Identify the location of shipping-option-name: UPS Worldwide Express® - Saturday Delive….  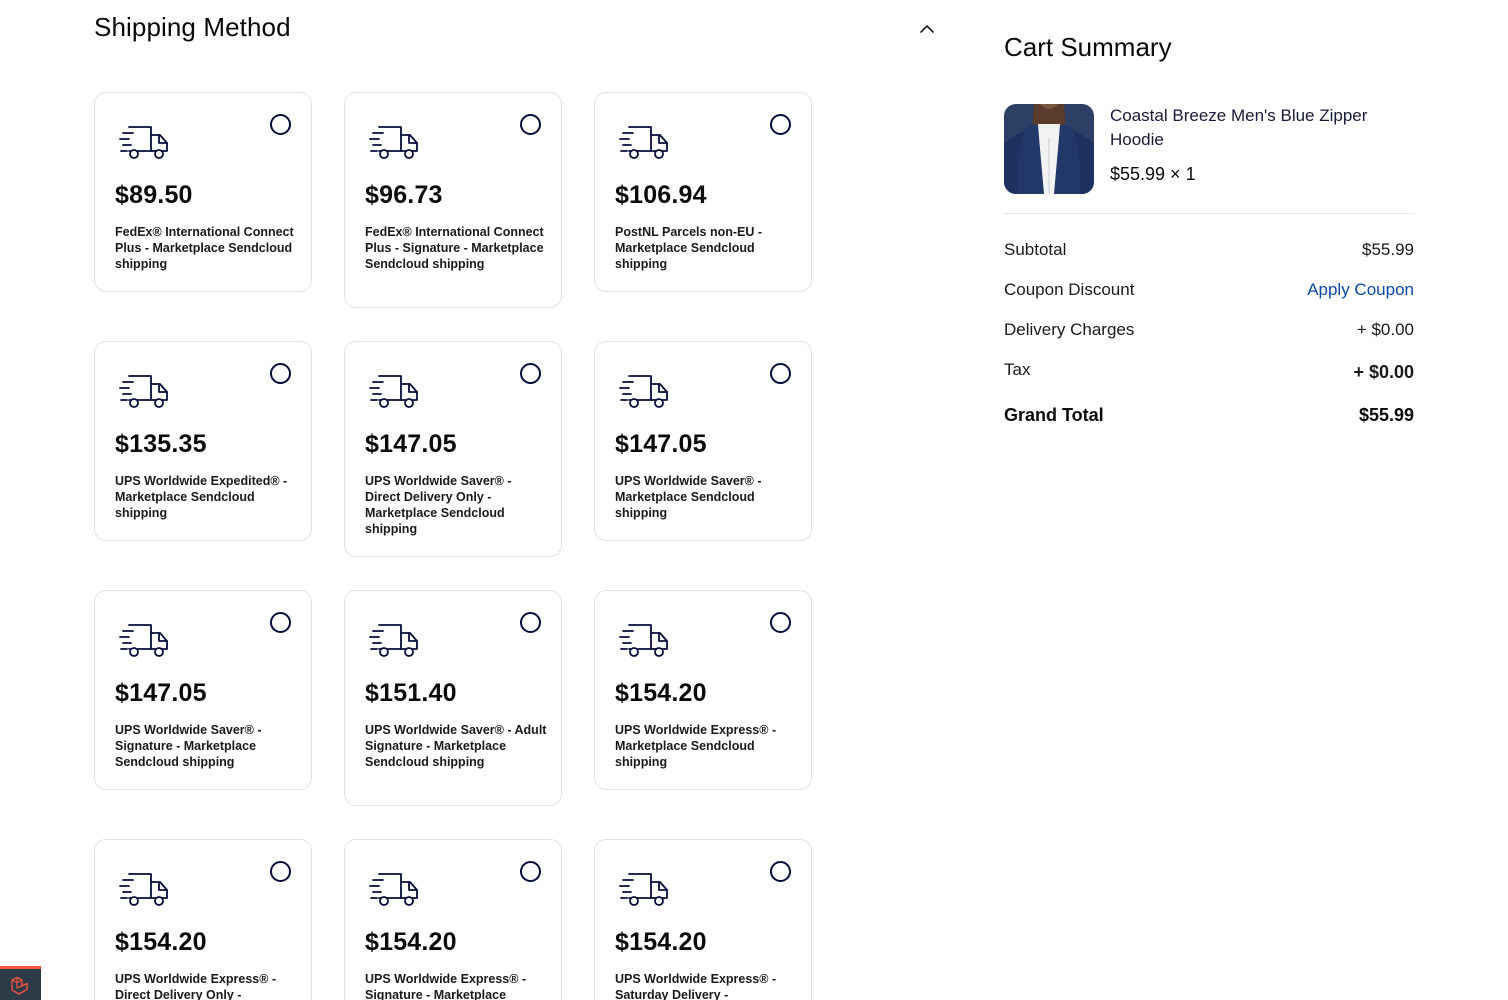
(696, 986).